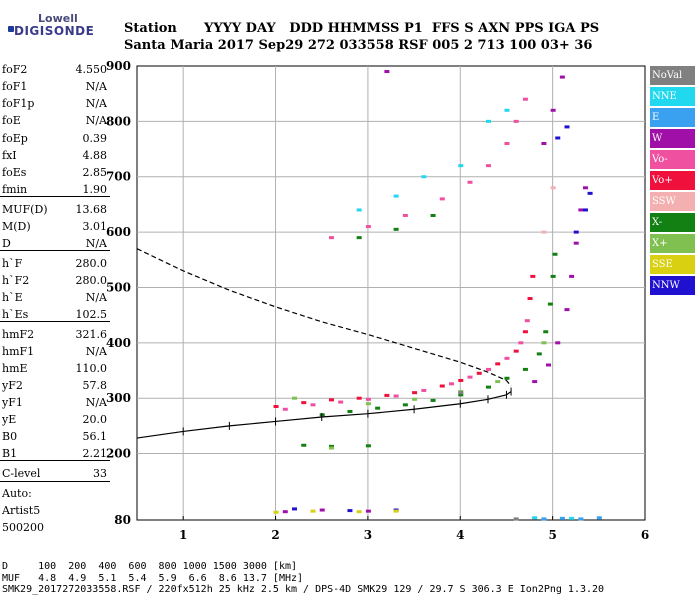  I want to click on logo-digisonde: DIGISONDE, so click(54, 31).